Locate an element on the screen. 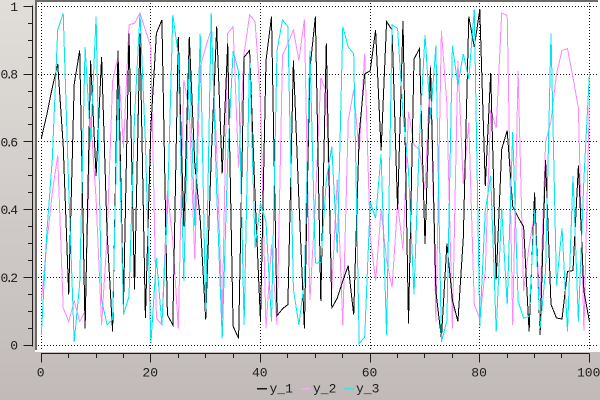 The width and height of the screenshot is (600, 400). svg-text: 0.8 is located at coordinates (10, 75).